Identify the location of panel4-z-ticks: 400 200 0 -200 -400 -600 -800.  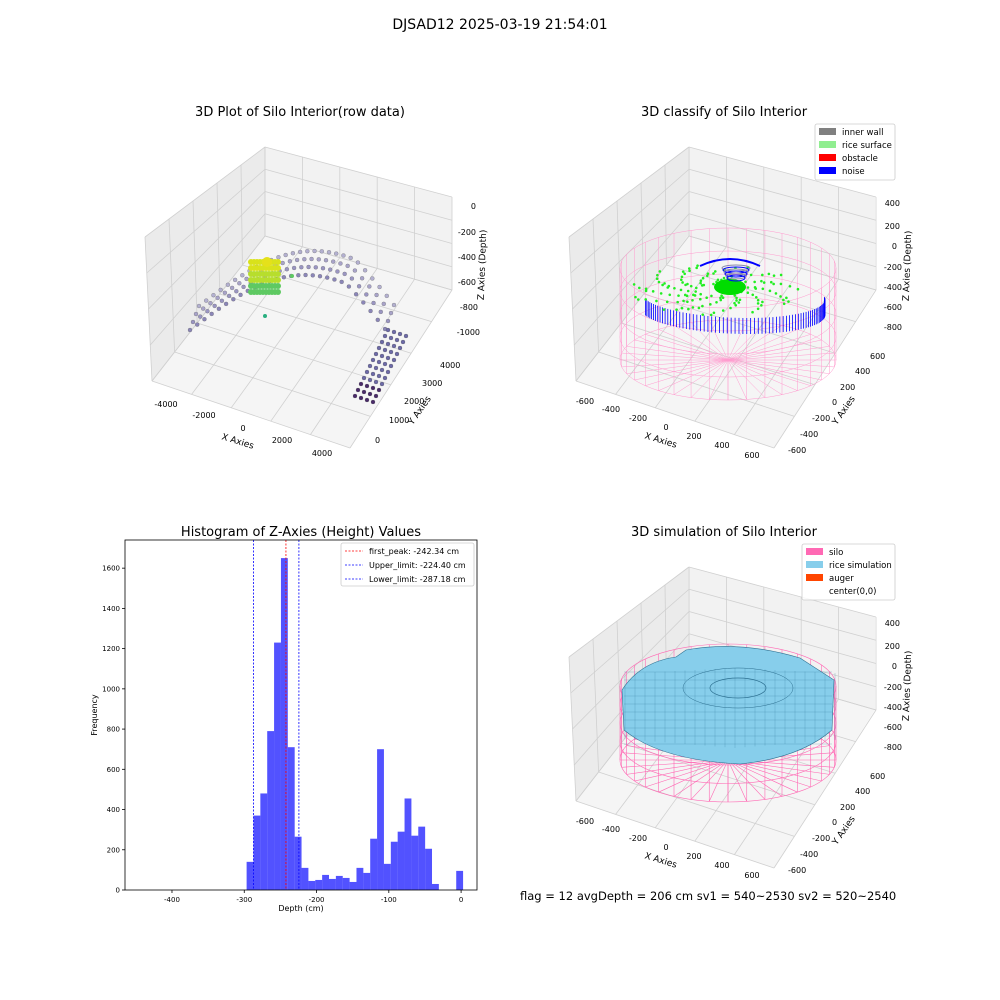
(893, 685).